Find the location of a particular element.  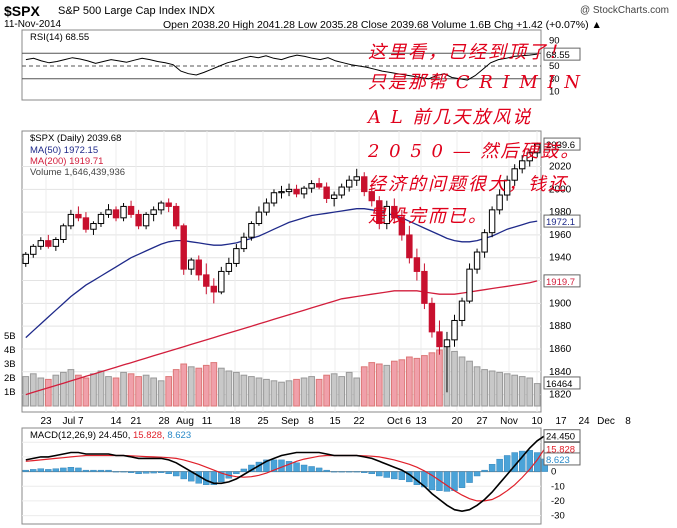

annotation-line-1: 这里看，已经到顶了！ is located at coordinates (468, 52).